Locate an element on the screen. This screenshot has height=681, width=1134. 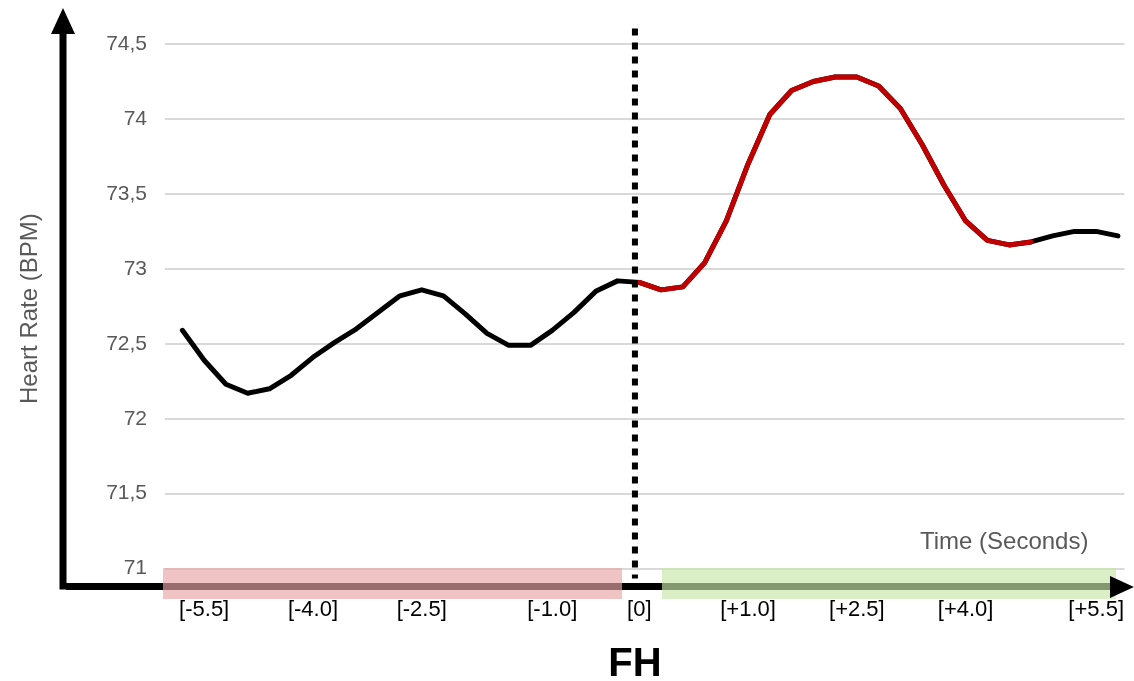
ref-line-label: FH is located at coordinates (635, 660).